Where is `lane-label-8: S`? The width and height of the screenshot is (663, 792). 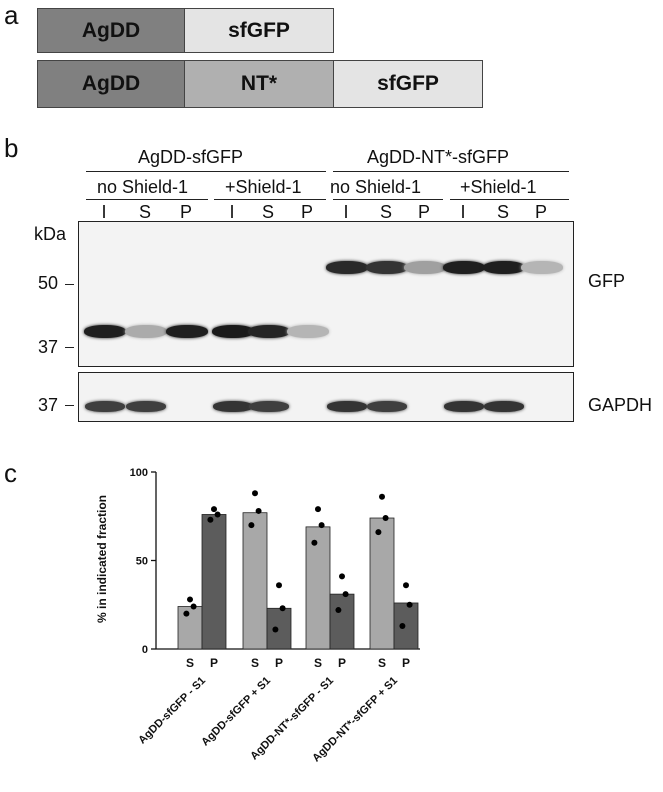 lane-label-8: S is located at coordinates (385, 212).